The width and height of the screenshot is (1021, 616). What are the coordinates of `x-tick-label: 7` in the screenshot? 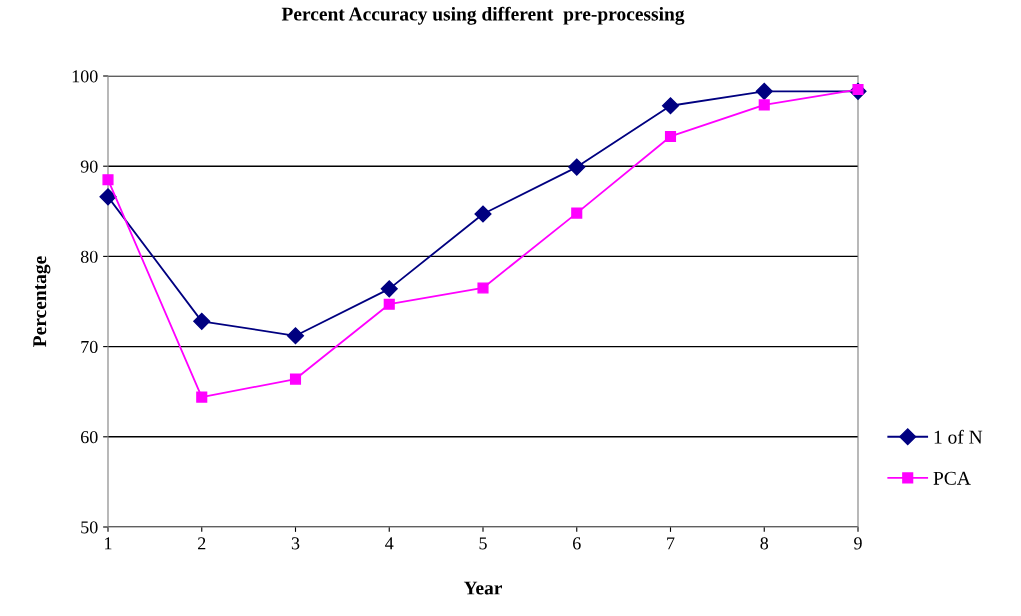 It's located at (671, 543).